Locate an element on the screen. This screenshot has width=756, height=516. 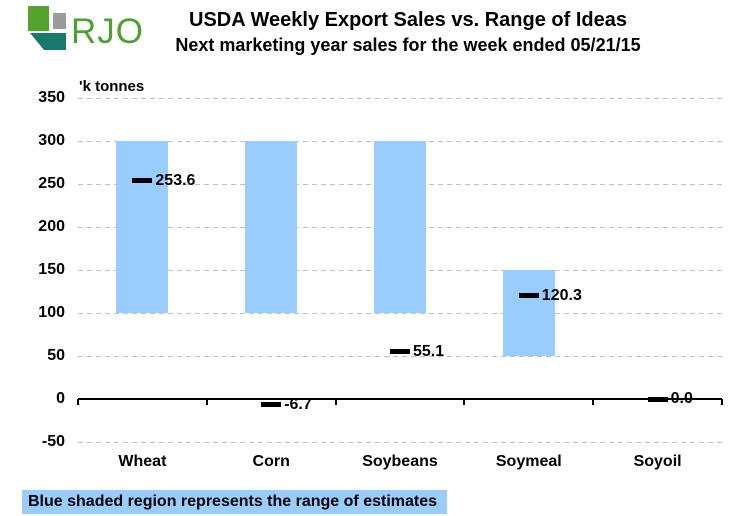
category-label-wheat: Wheat is located at coordinates (142, 461).